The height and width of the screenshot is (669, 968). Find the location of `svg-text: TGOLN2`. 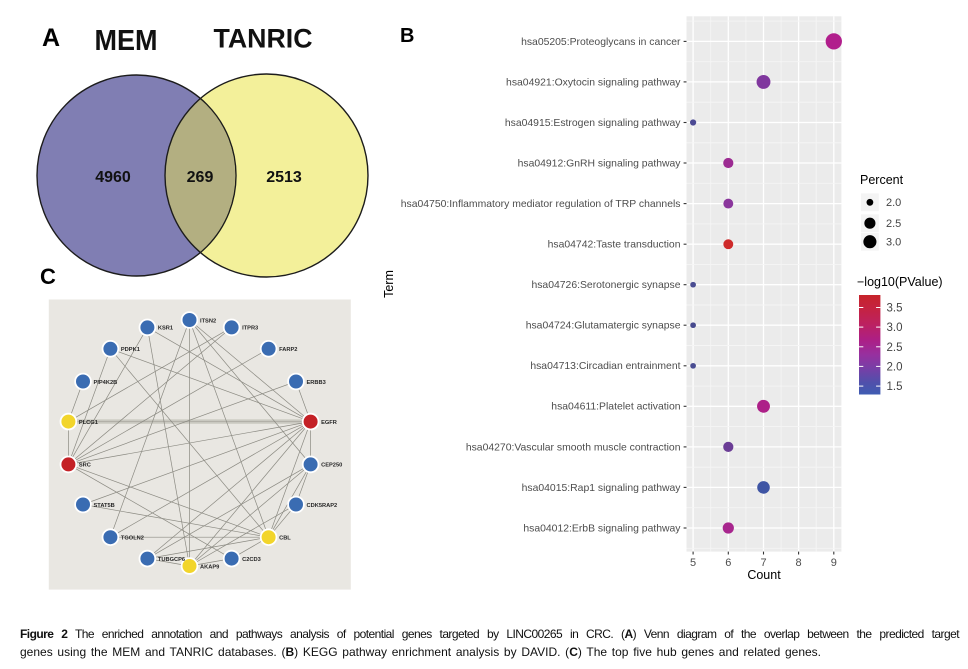

svg-text: TGOLN2 is located at coordinates (132, 539).